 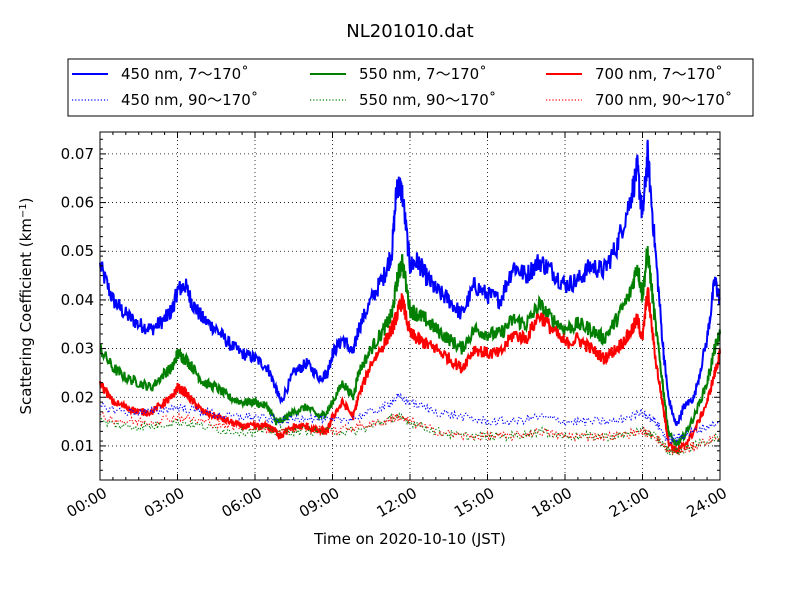 What do you see at coordinates (663, 100) in the screenshot?
I see `legend-label-6: 700 nm, 90～170˚` at bounding box center [663, 100].